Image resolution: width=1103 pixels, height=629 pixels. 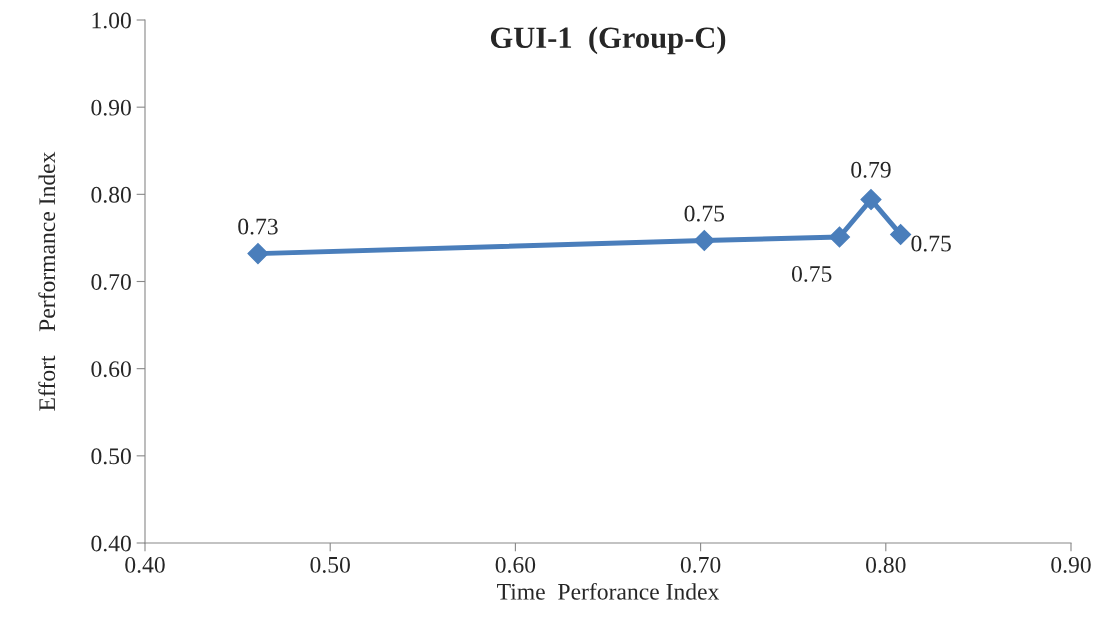 I want to click on x-tick-label: 0.60, so click(x=515, y=564).